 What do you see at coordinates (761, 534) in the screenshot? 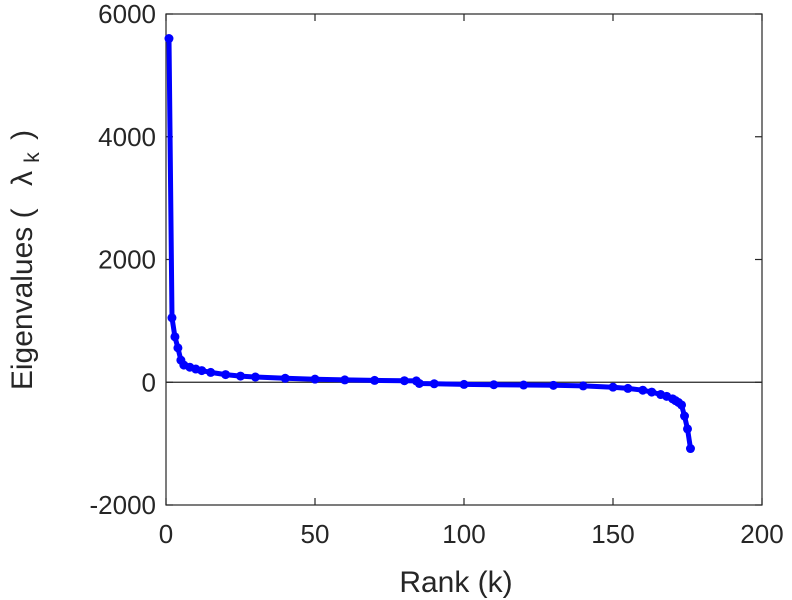
I see `x-tick-label: 200` at bounding box center [761, 534].